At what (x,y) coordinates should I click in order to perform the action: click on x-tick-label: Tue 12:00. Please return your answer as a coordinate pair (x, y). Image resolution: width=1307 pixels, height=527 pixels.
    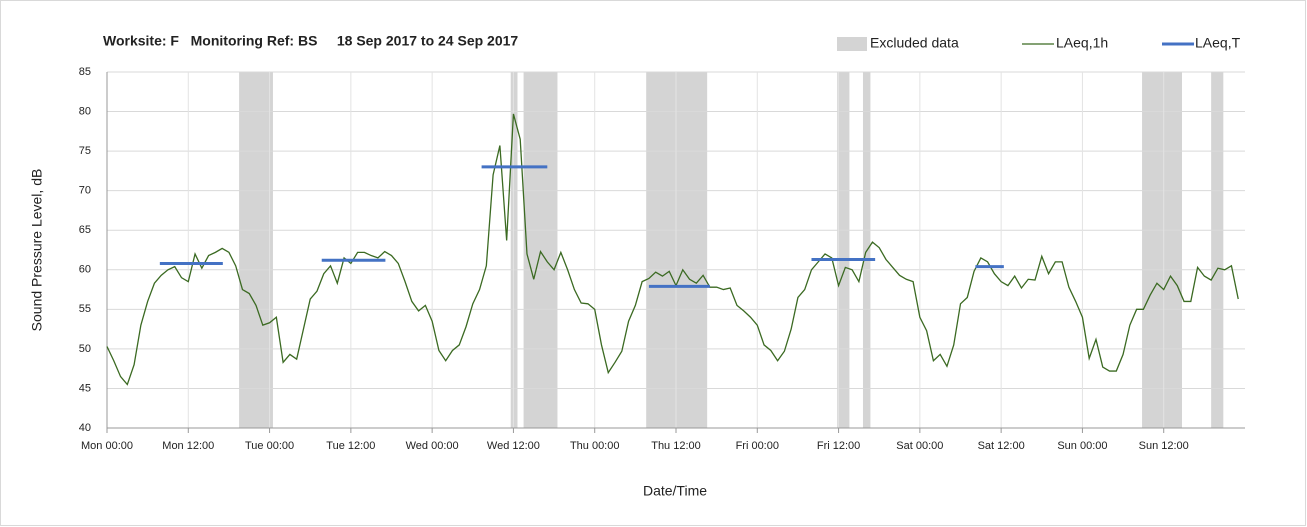
    Looking at the image, I should click on (350, 446).